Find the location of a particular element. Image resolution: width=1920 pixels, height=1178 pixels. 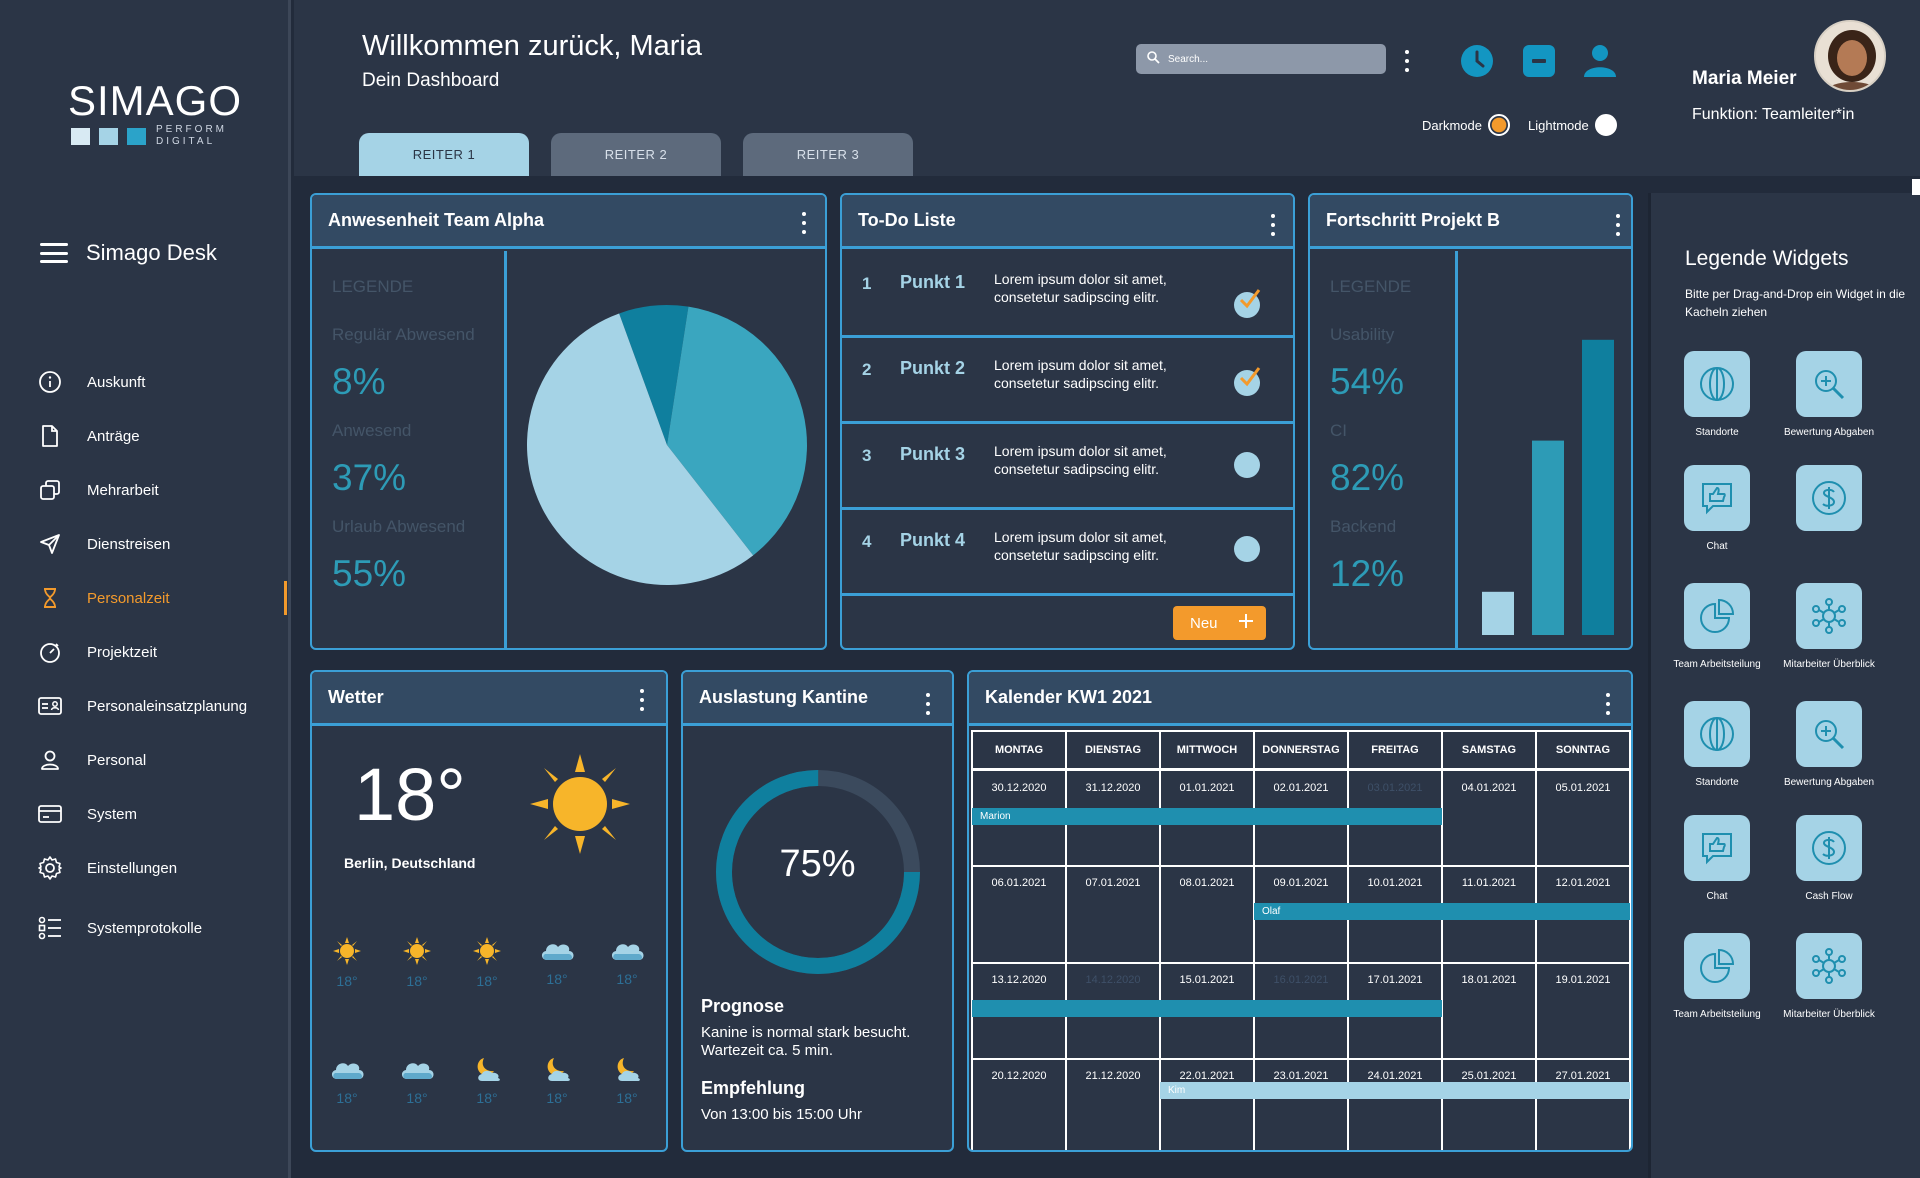

widget-label: Chat is located at coordinates (1717, 896).